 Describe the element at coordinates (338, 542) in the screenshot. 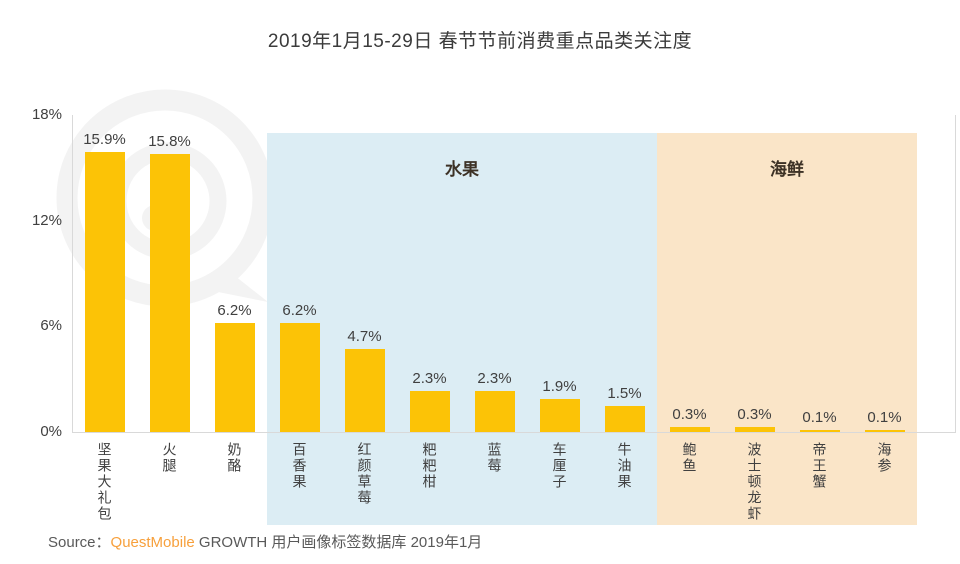

I see `source-suffix: GROWTH 用户画像标签数据库 2019年1月` at that location.